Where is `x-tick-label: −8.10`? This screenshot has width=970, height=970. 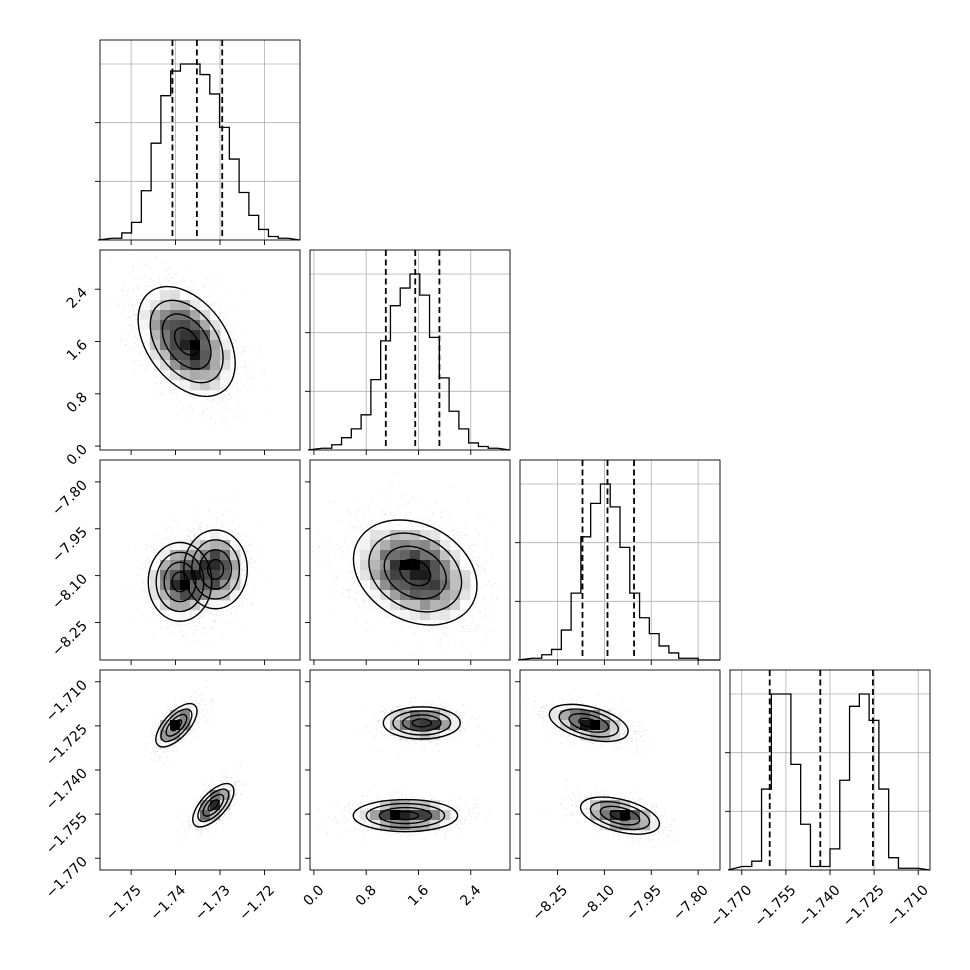 x-tick-label: −8.10 is located at coordinates (597, 903).